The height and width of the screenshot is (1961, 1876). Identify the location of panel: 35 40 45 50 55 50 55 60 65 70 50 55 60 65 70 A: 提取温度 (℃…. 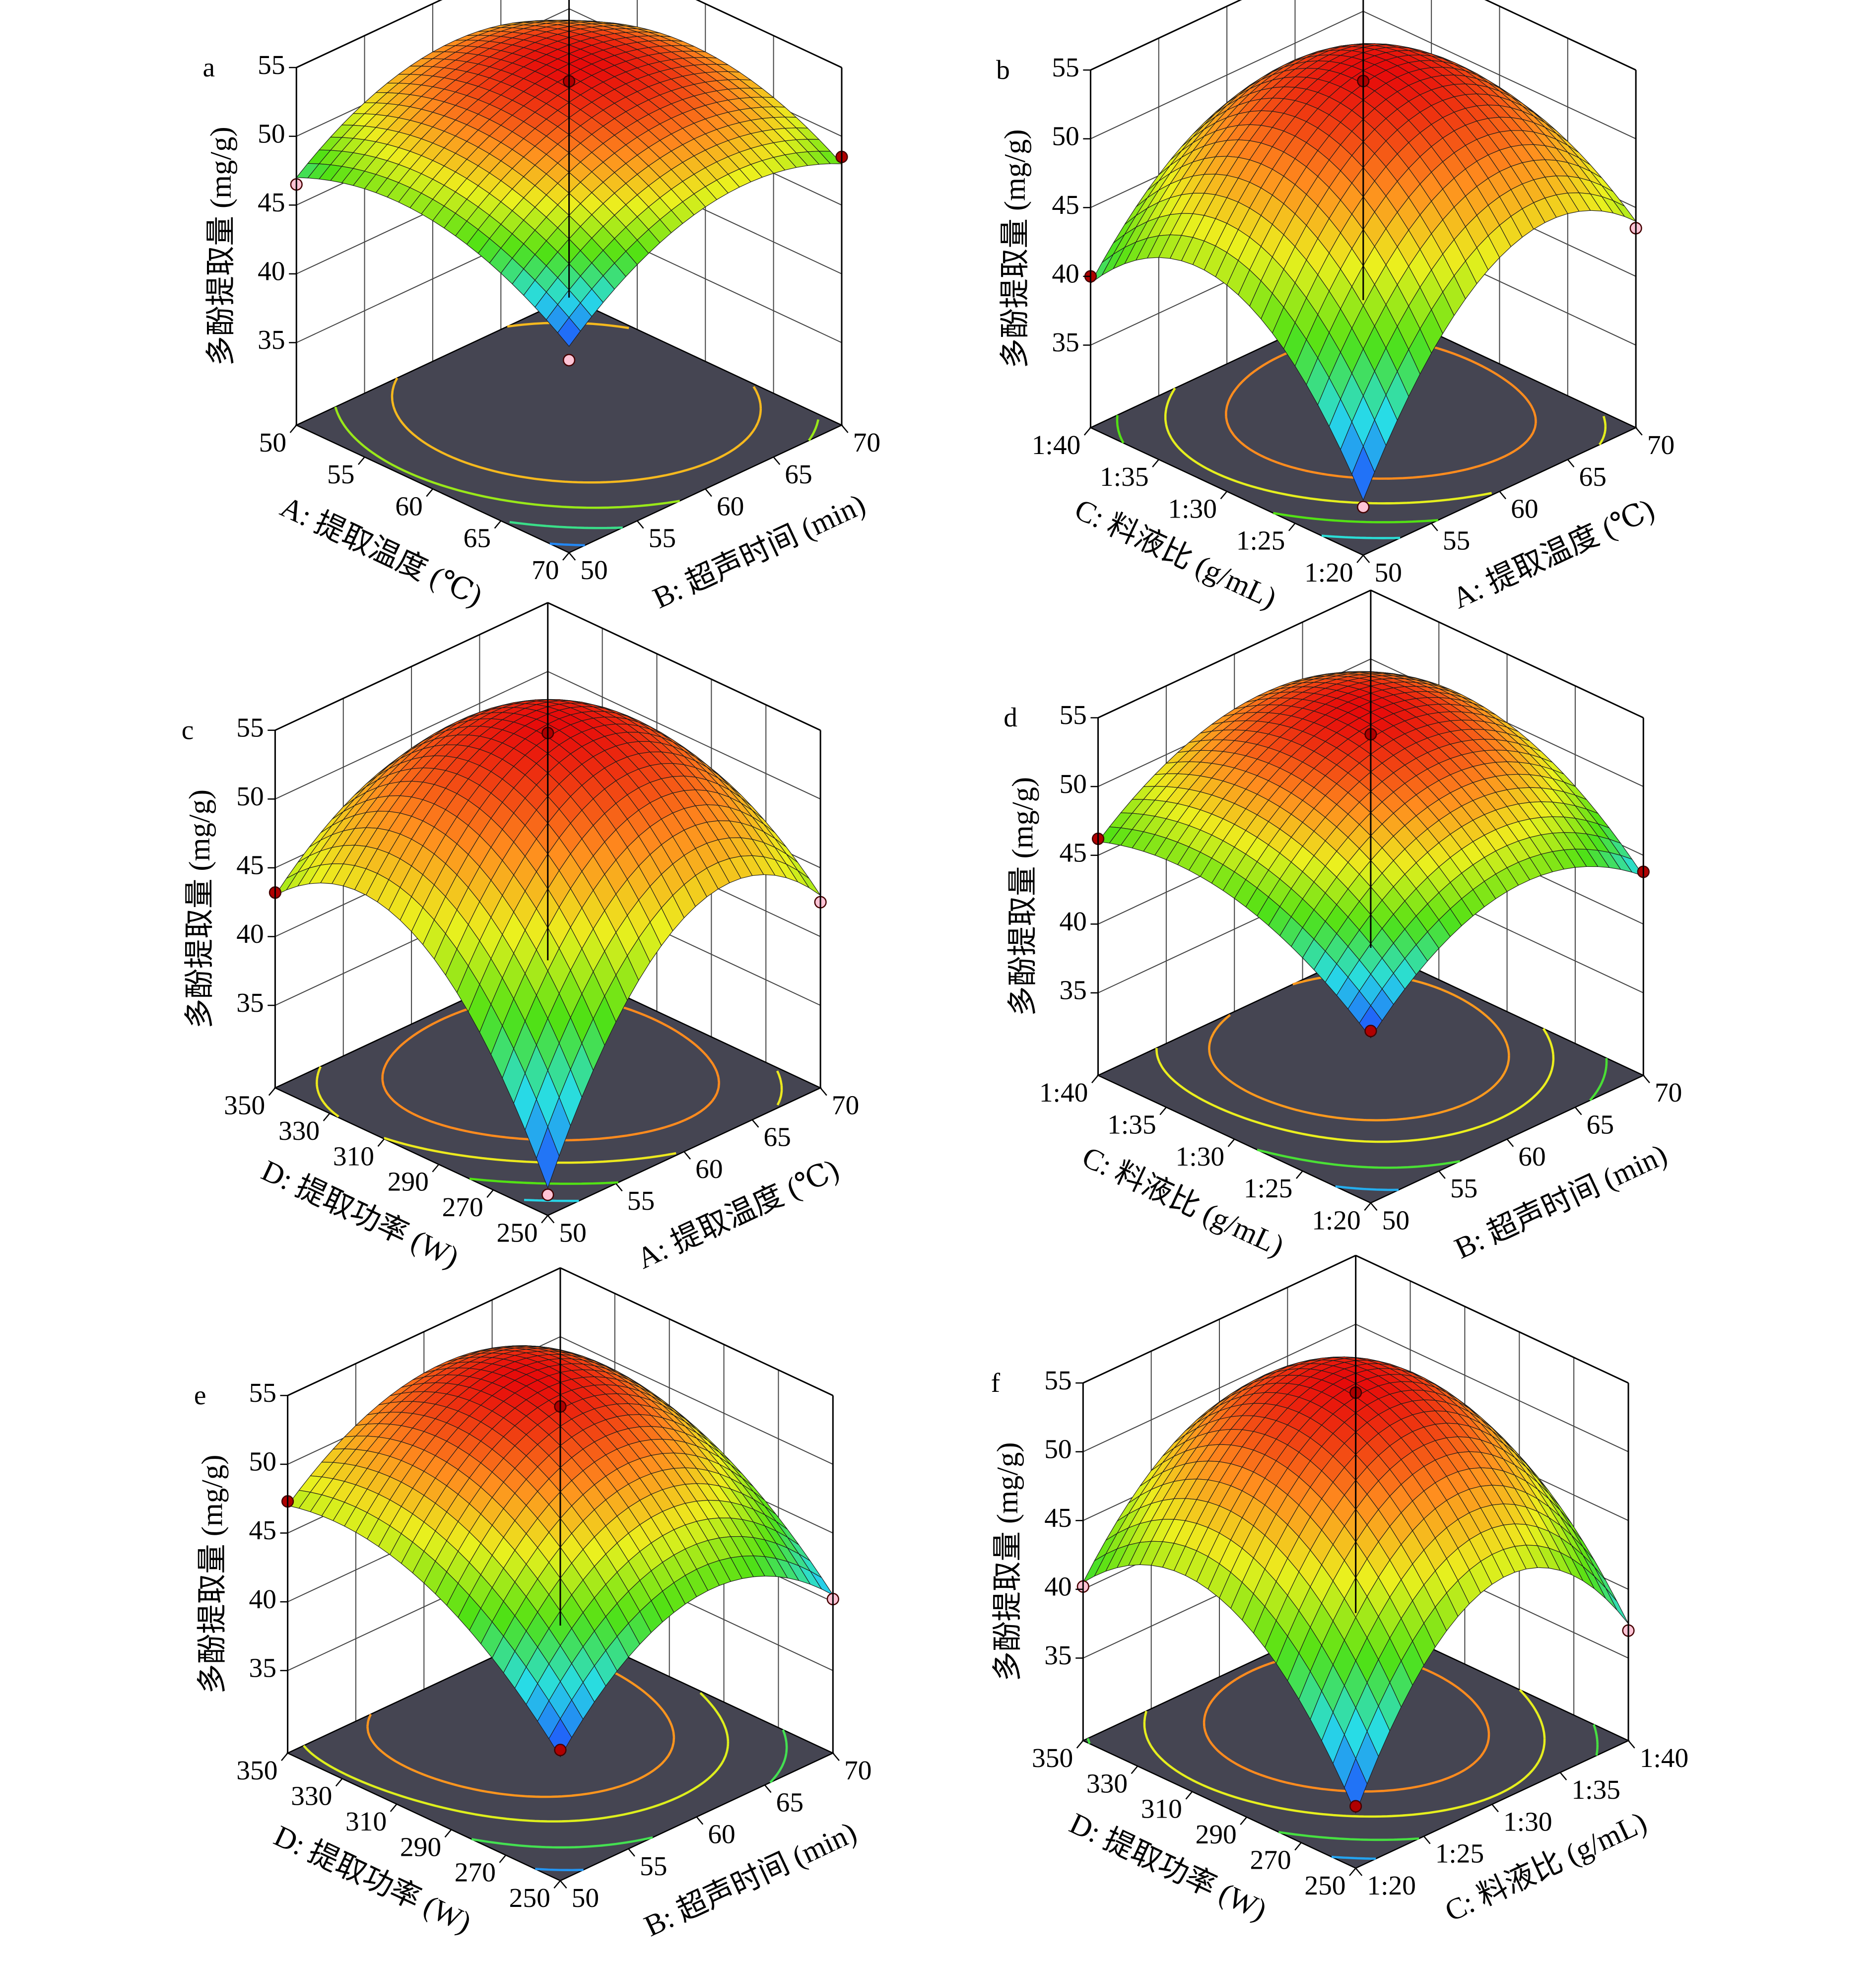
(541, 308).